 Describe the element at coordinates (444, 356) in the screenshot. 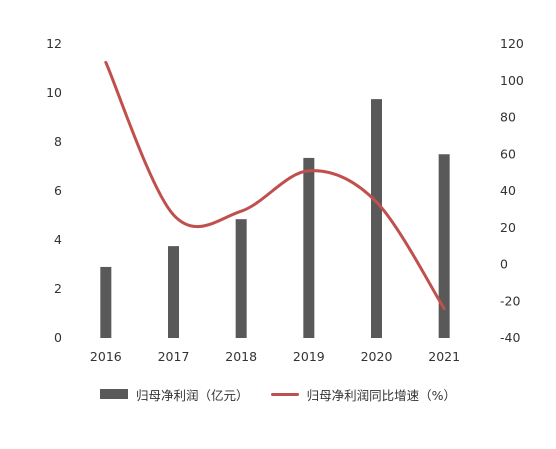

I see `x-axis-tick-label: 2021` at that location.